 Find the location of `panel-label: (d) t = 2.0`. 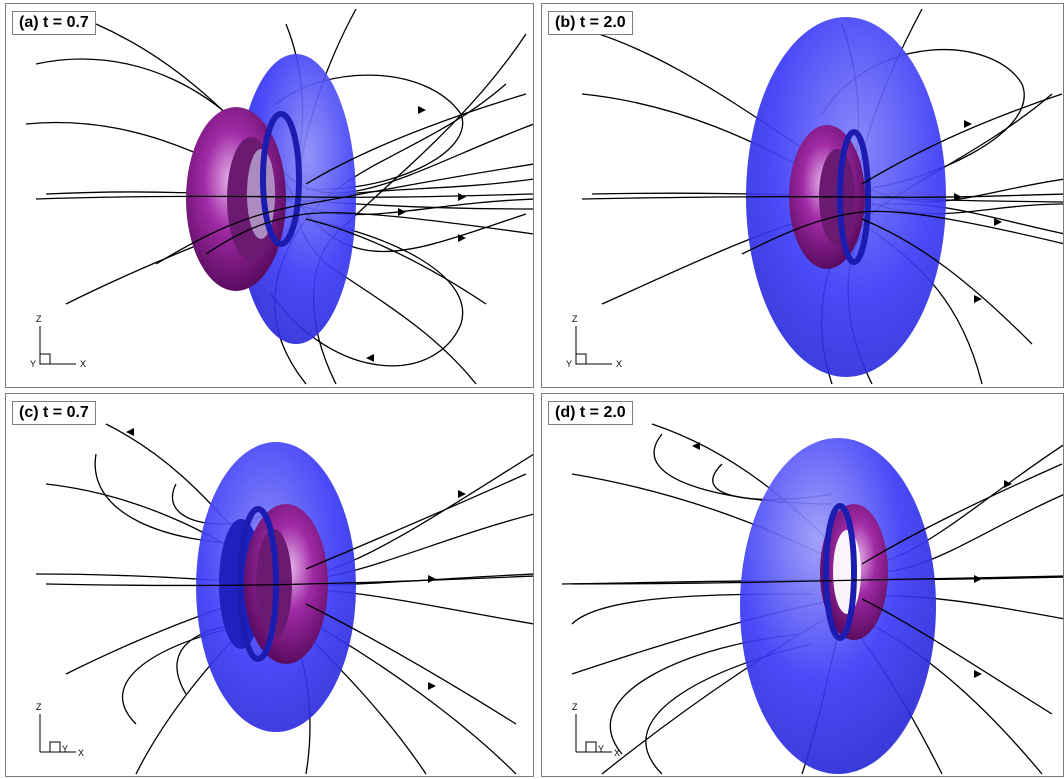

panel-label: (d) t = 2.0 is located at coordinates (590, 413).